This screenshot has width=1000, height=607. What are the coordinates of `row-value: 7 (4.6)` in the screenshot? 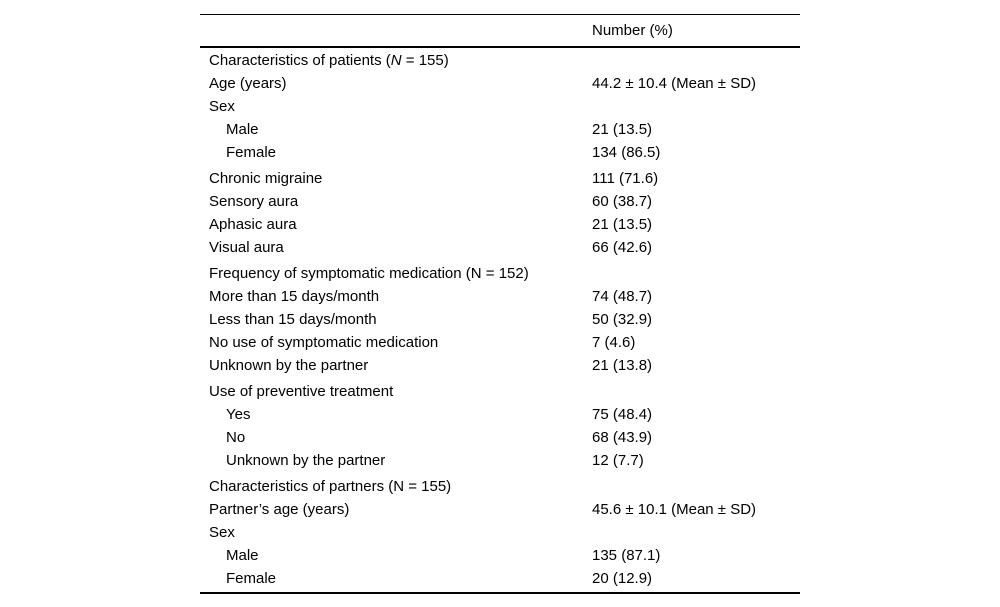 It's located at (614, 342).